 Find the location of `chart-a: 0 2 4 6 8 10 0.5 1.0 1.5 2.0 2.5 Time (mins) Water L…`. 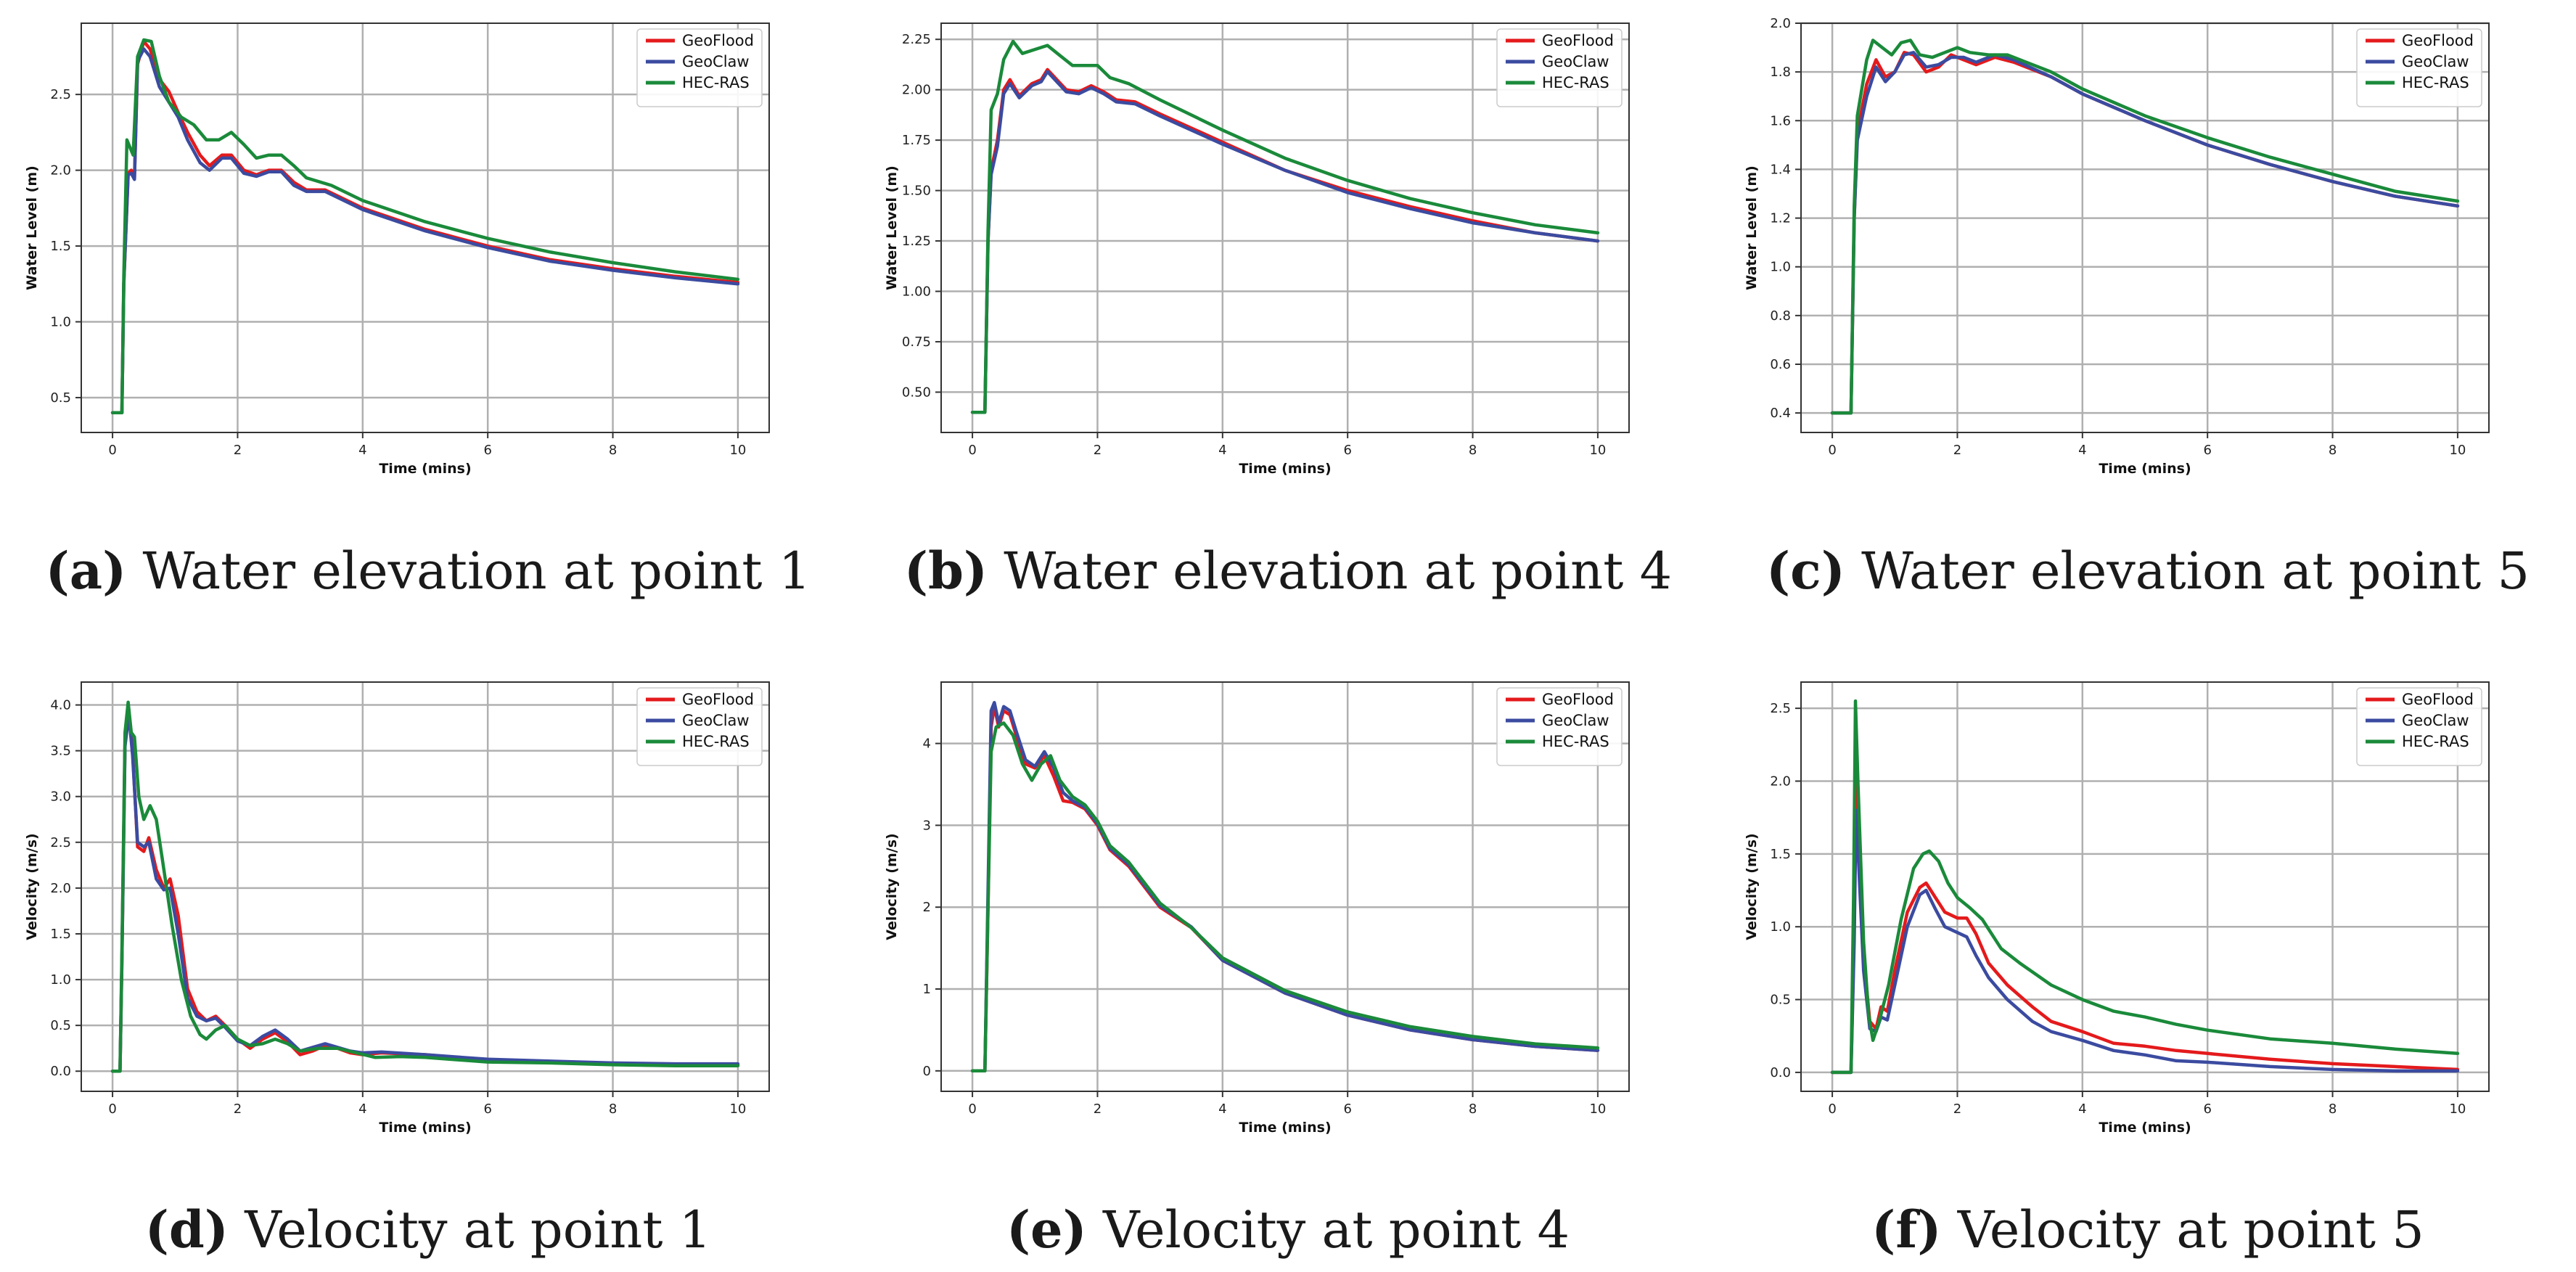

chart-a: 0 2 4 6 8 10 0.5 1.0 1.5 2.0 2.5 Time (mins) Water L… is located at coordinates (397, 250).